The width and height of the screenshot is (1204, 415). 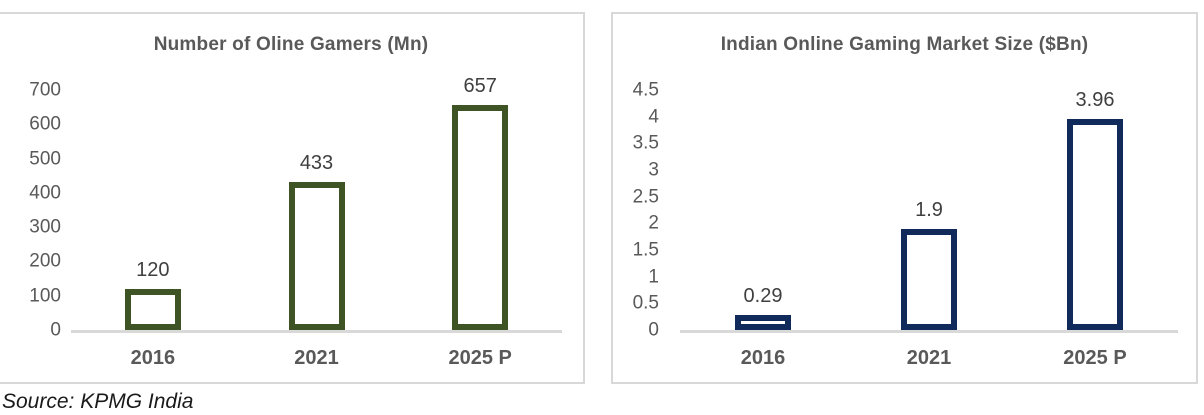 I want to click on y-axis-tick-label: 3.5, so click(x=645, y=143).